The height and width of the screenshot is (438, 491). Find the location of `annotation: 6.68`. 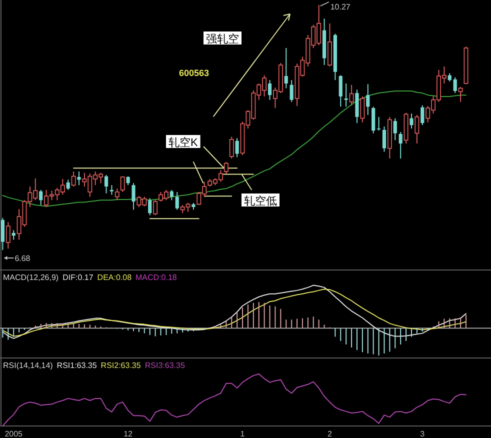

annotation: 6.68 is located at coordinates (17, 258).